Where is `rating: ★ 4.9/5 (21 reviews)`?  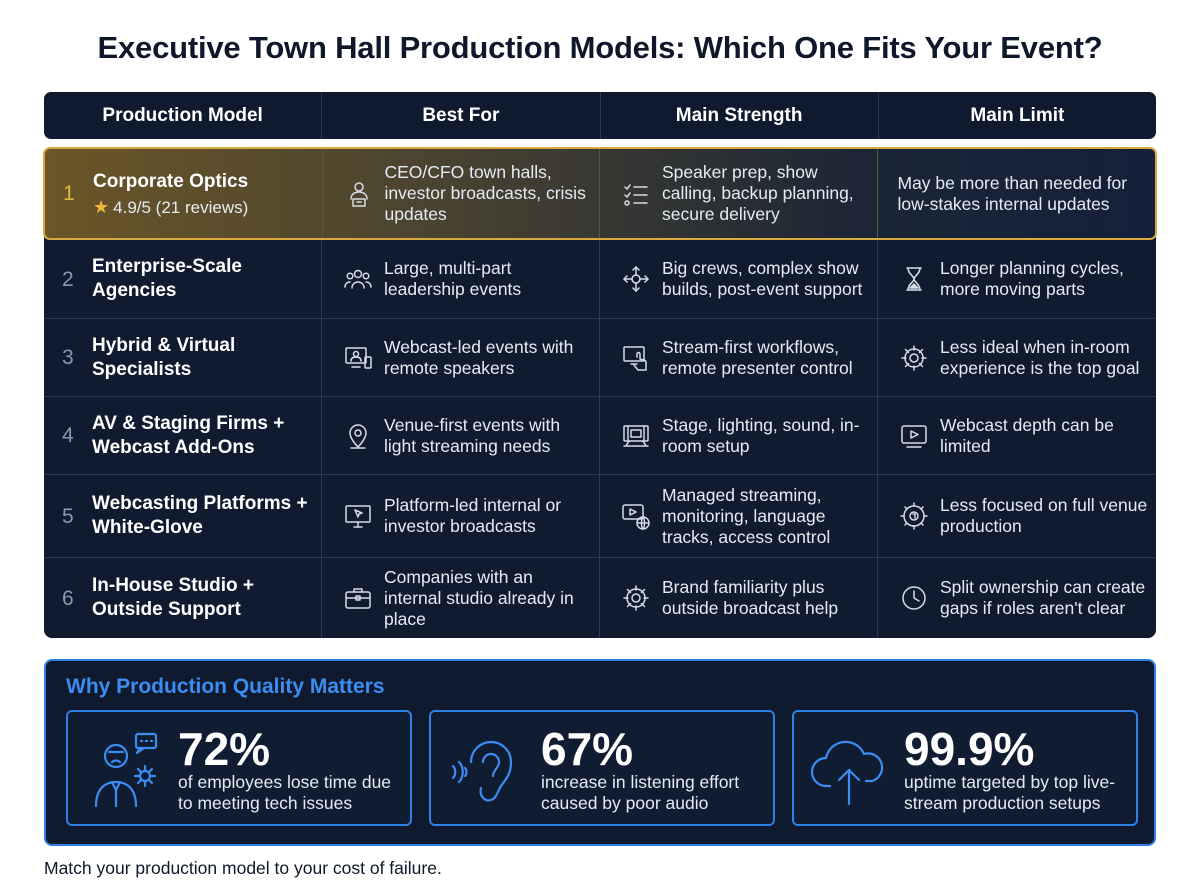
rating: ★ 4.9/5 (21 reviews) is located at coordinates (171, 206).